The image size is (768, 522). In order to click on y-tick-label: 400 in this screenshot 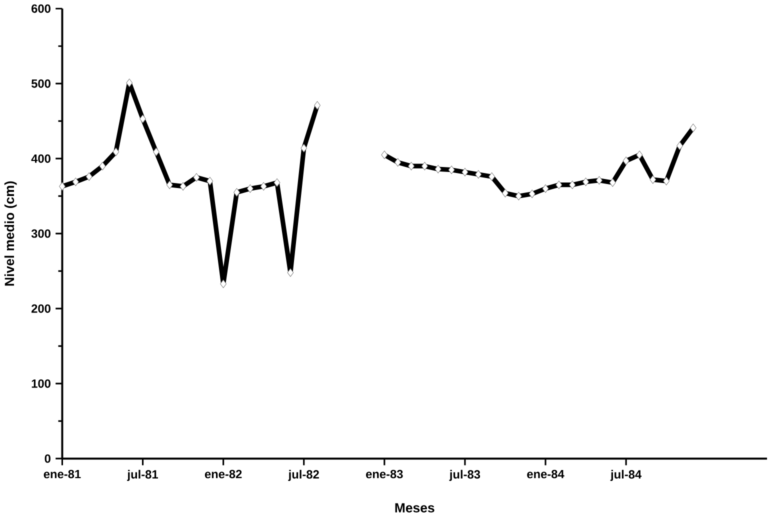, I will do `click(40, 158)`.